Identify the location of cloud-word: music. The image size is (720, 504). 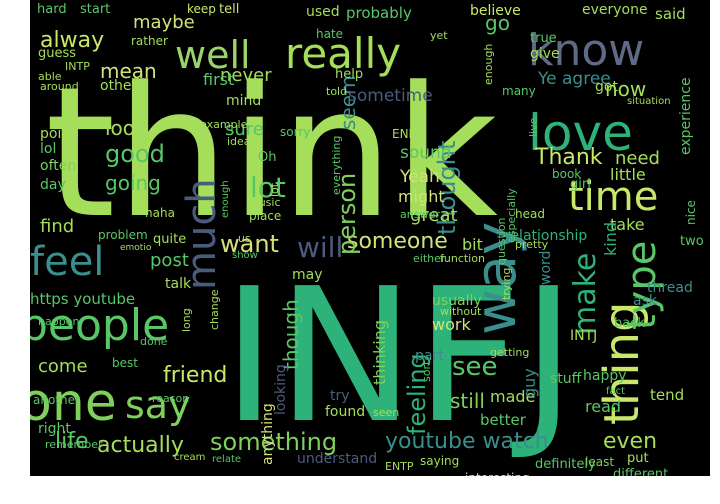
(264, 202).